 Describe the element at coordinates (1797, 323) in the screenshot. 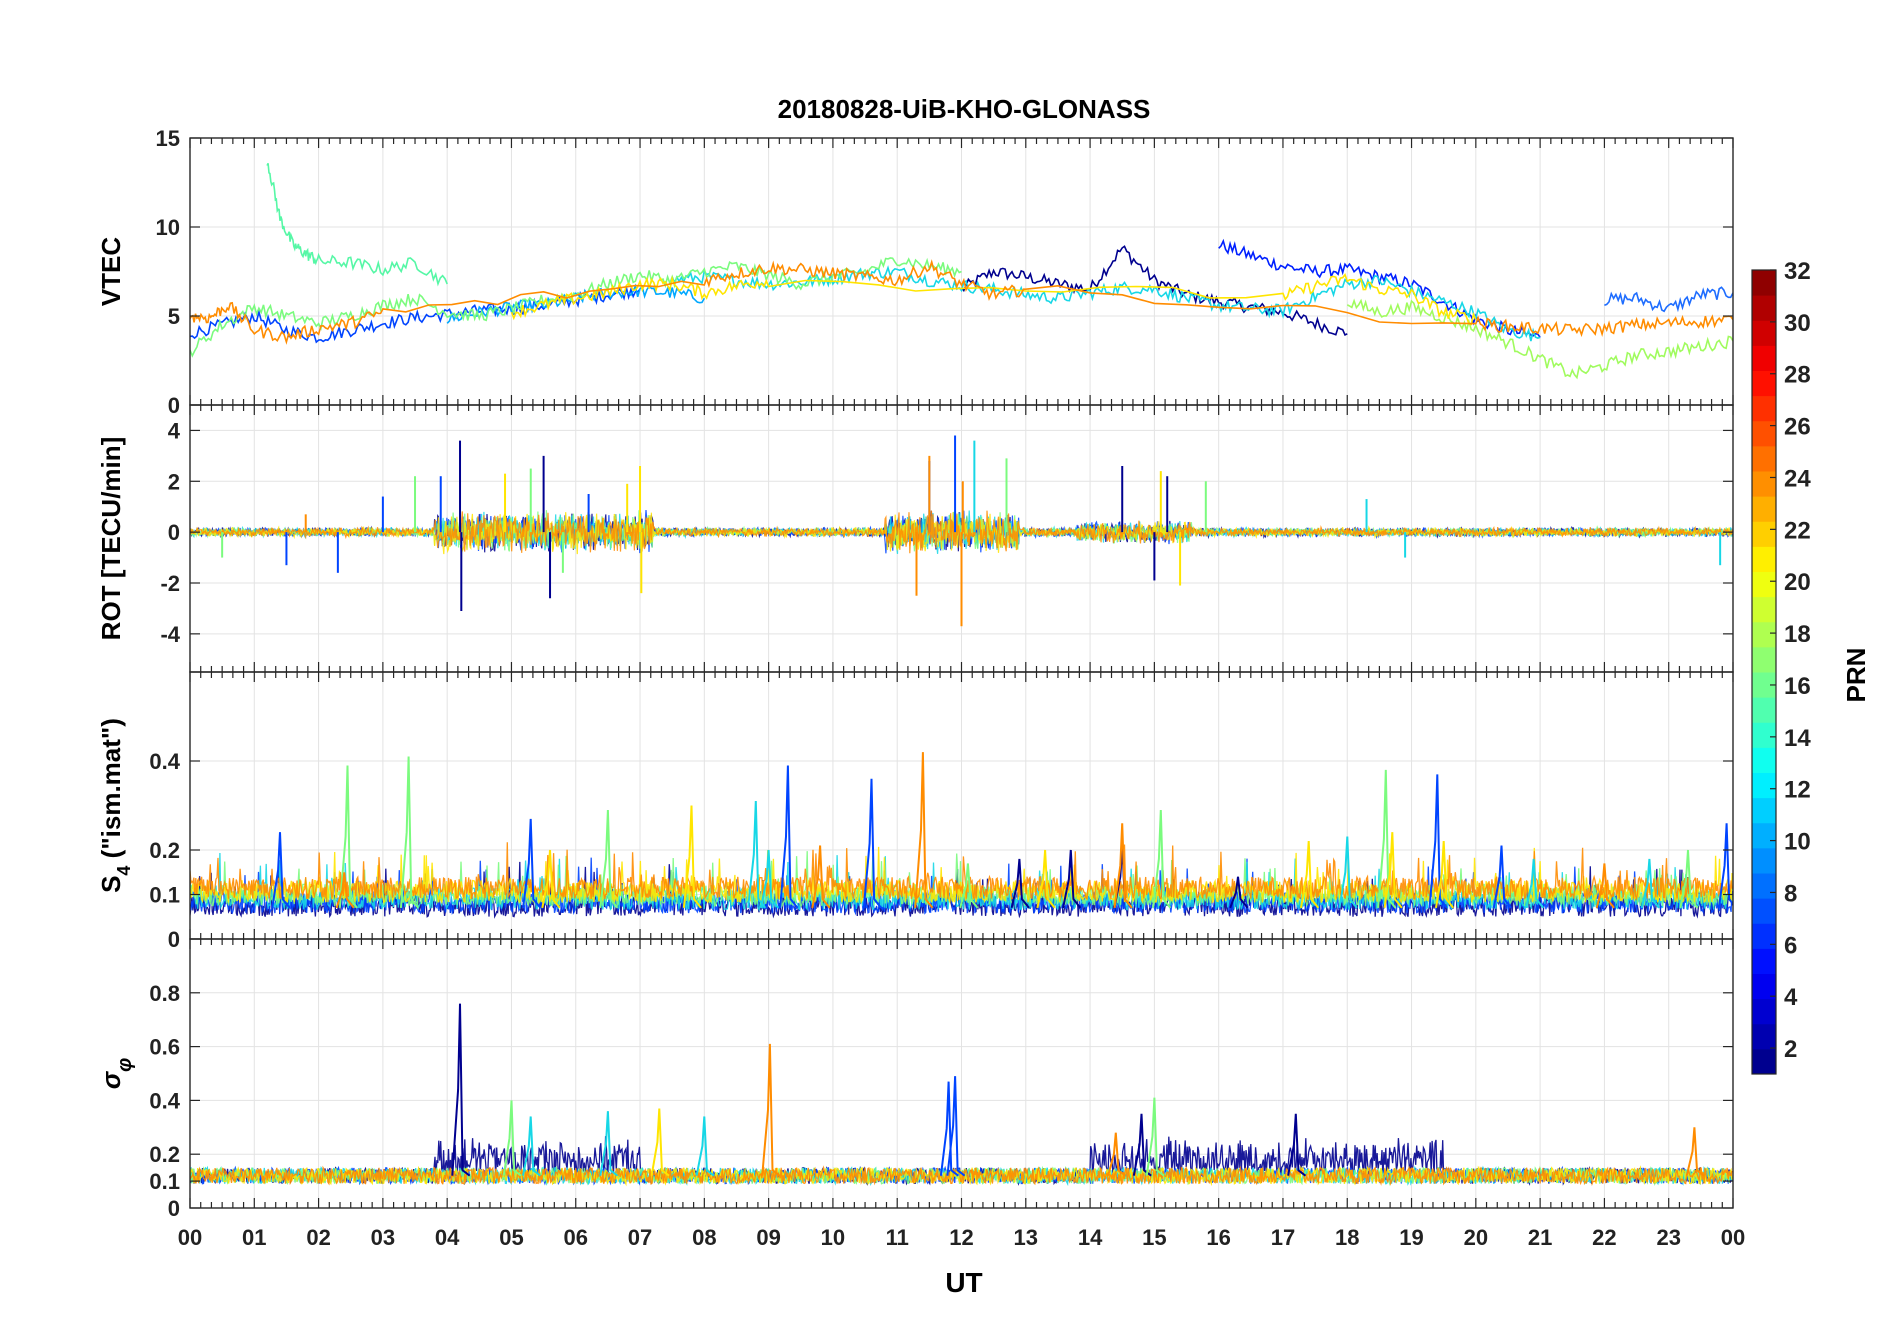

I see `colorbar-tick-label: 30` at that location.